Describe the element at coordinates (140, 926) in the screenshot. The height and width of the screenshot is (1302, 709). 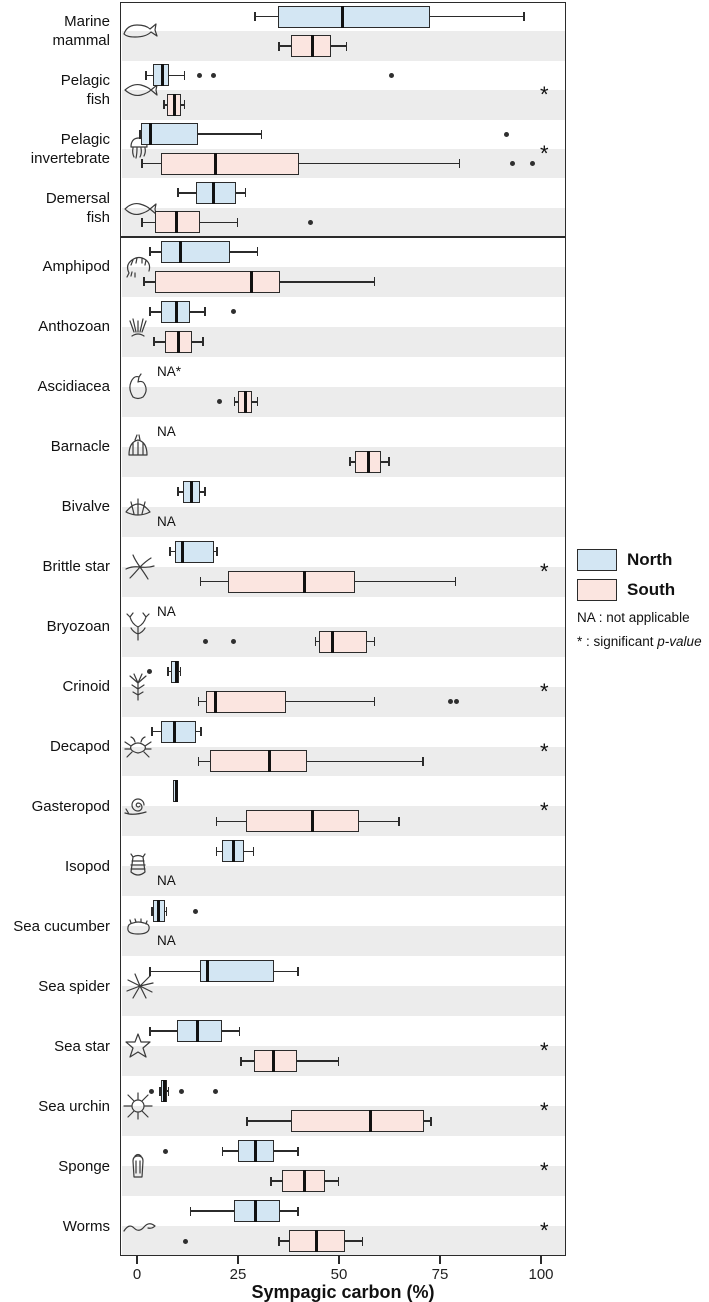
I see `sea-cucumber-icon` at that location.